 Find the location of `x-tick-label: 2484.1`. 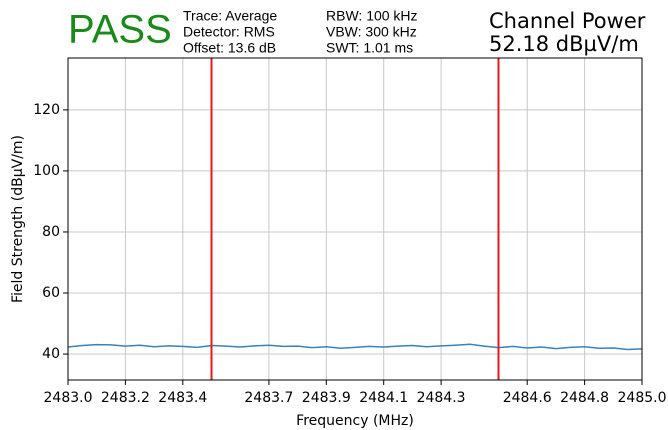

x-tick-label: 2484.1 is located at coordinates (383, 398).